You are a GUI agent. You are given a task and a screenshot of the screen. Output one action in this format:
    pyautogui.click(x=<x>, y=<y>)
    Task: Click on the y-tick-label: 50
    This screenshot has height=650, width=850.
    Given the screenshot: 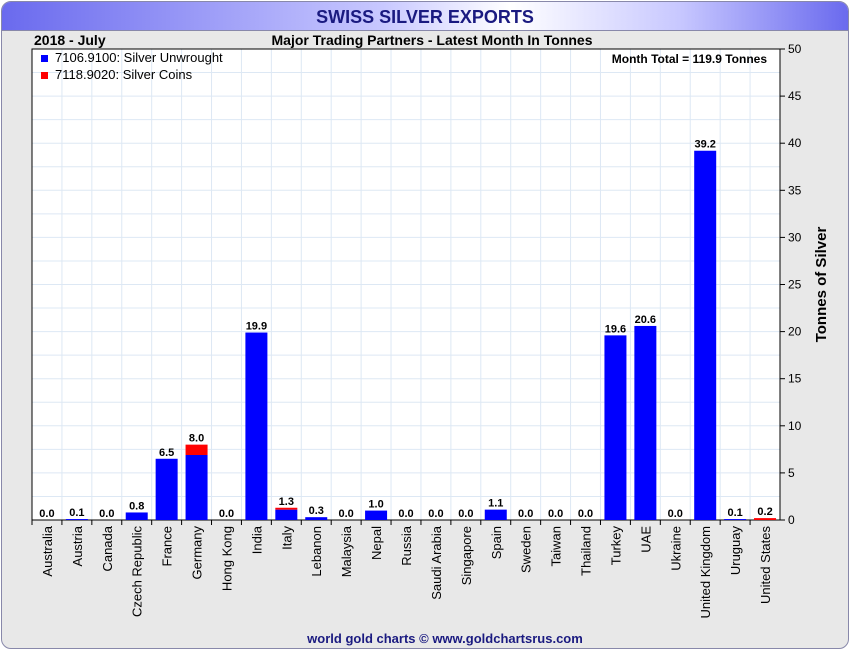 What is the action you would take?
    pyautogui.click(x=795, y=49)
    